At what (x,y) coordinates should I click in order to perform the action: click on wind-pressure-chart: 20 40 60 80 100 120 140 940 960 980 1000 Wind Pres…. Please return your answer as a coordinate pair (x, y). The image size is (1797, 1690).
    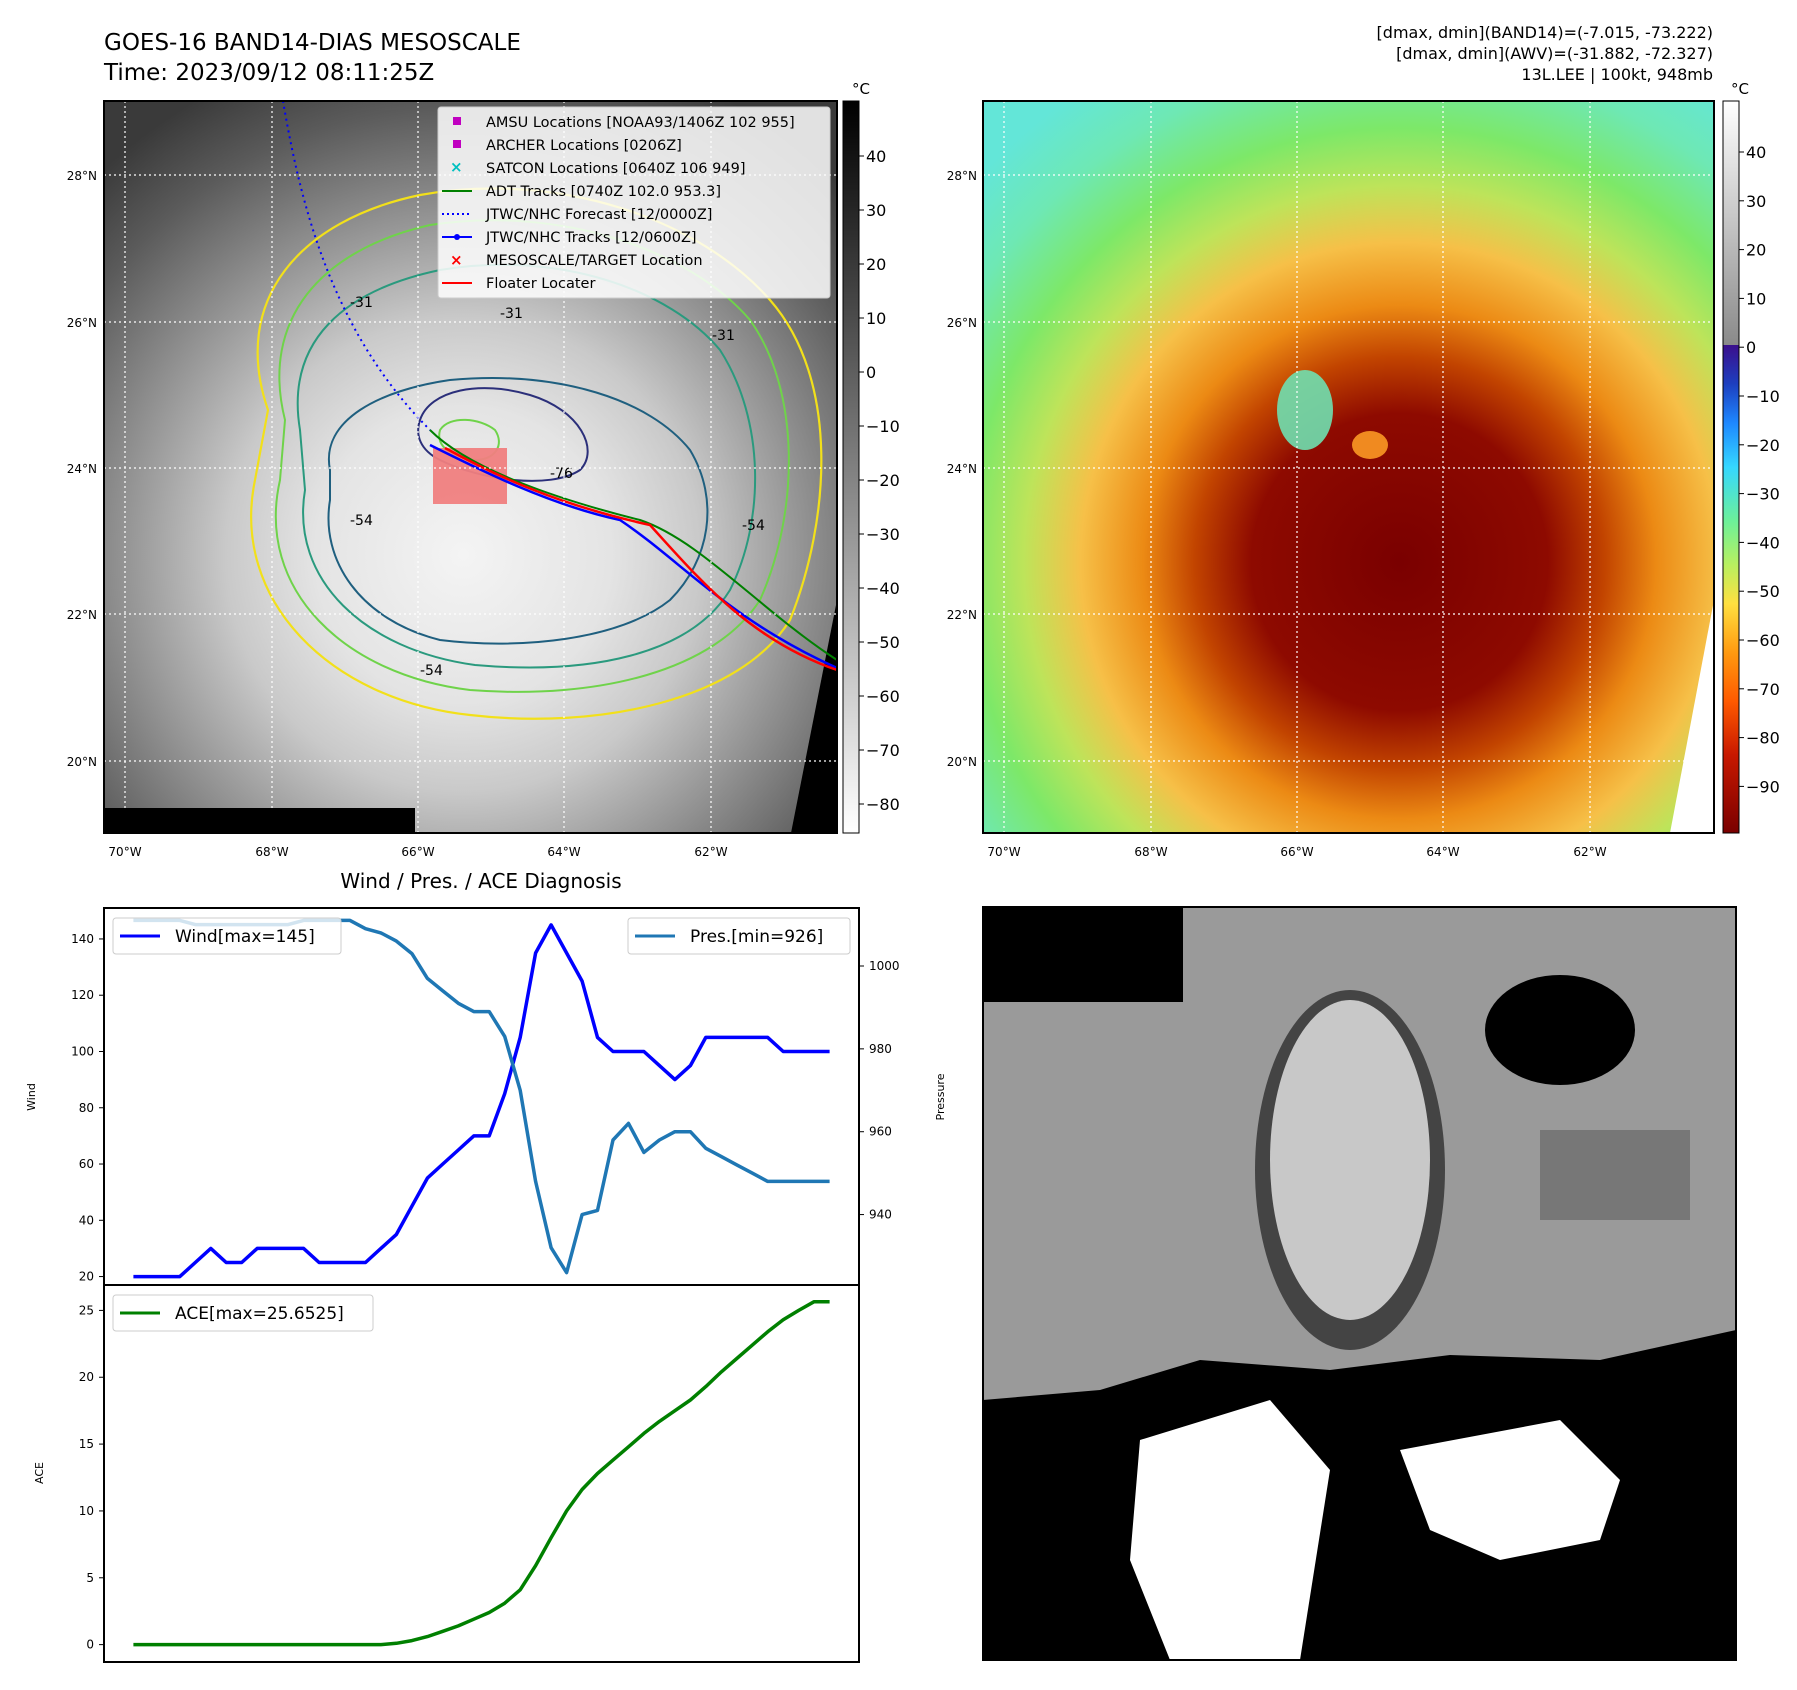
    Looking at the image, I should click on (486, 1096).